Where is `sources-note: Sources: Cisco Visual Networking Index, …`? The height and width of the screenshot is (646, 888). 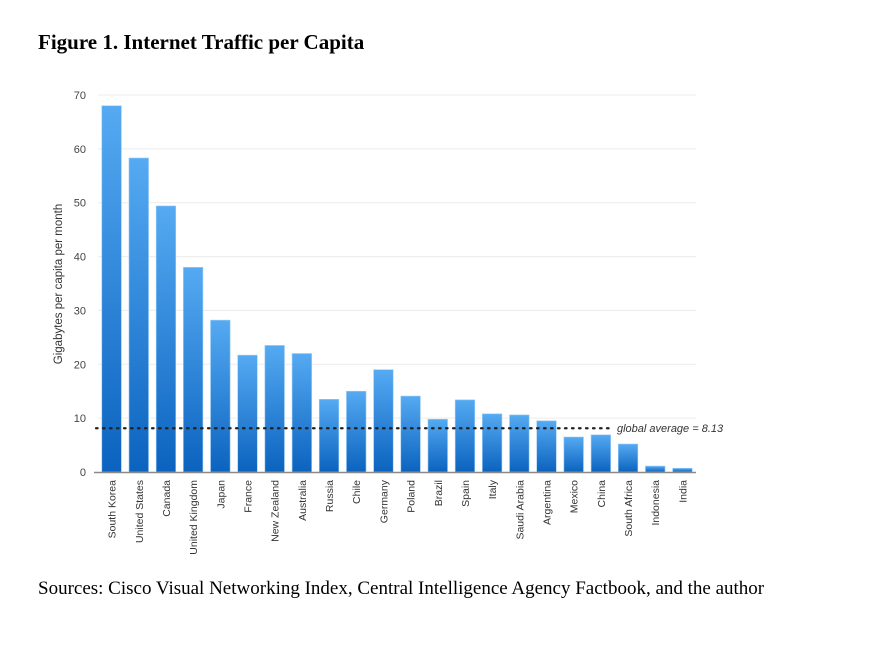 sources-note: Sources: Cisco Visual Networking Index, … is located at coordinates (401, 588).